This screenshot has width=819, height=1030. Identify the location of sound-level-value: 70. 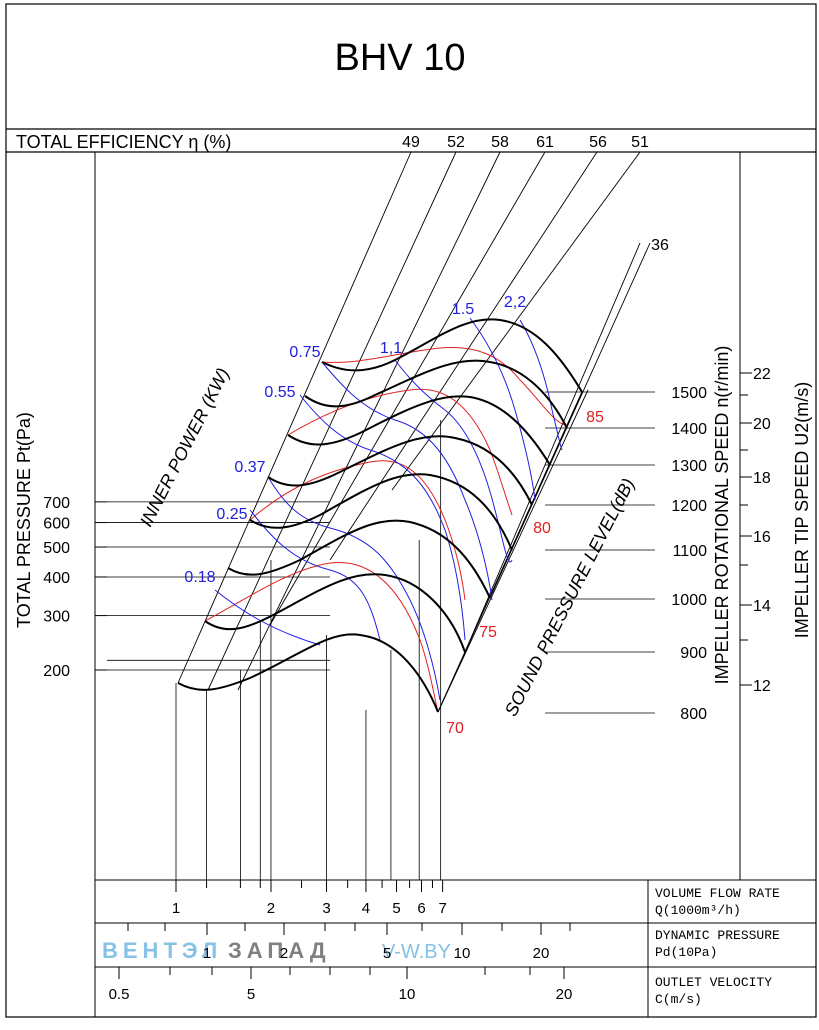
(455, 728).